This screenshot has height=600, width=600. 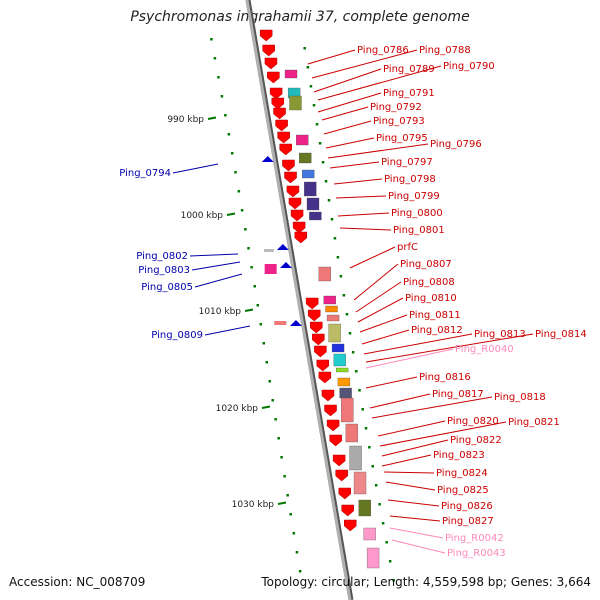 What do you see at coordinates (407, 162) in the screenshot?
I see `gene-label: Ping_0797` at bounding box center [407, 162].